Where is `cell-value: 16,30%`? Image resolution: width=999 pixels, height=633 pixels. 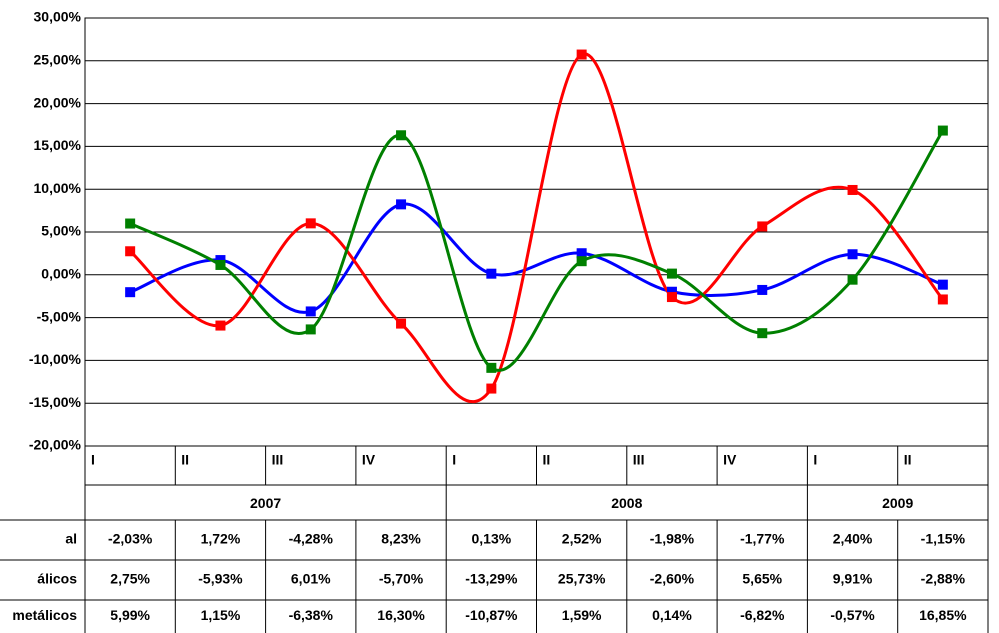
cell-value: 16,30% is located at coordinates (401, 615).